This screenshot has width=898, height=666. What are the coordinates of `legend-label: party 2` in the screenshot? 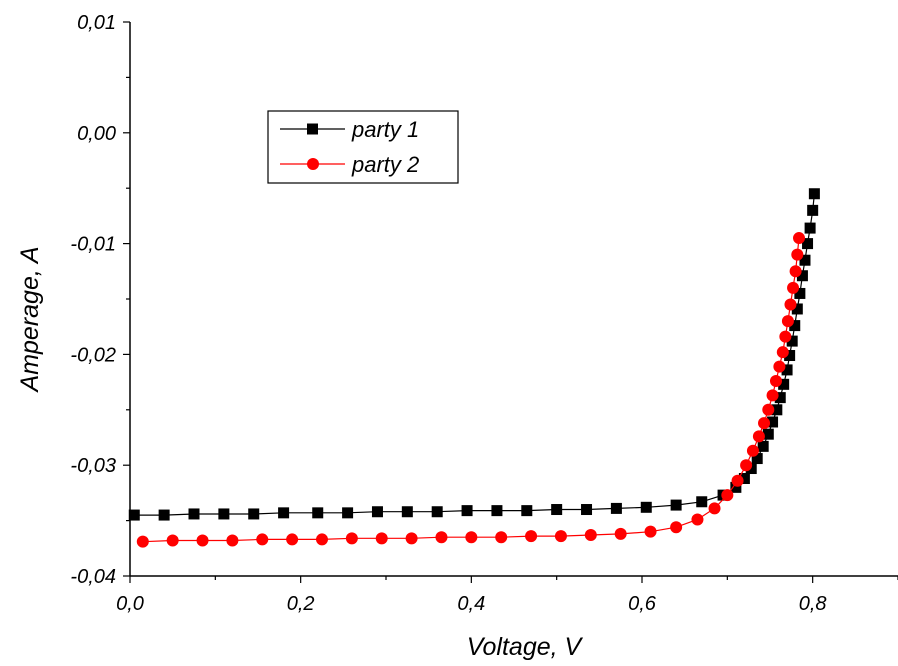 It's located at (385, 164).